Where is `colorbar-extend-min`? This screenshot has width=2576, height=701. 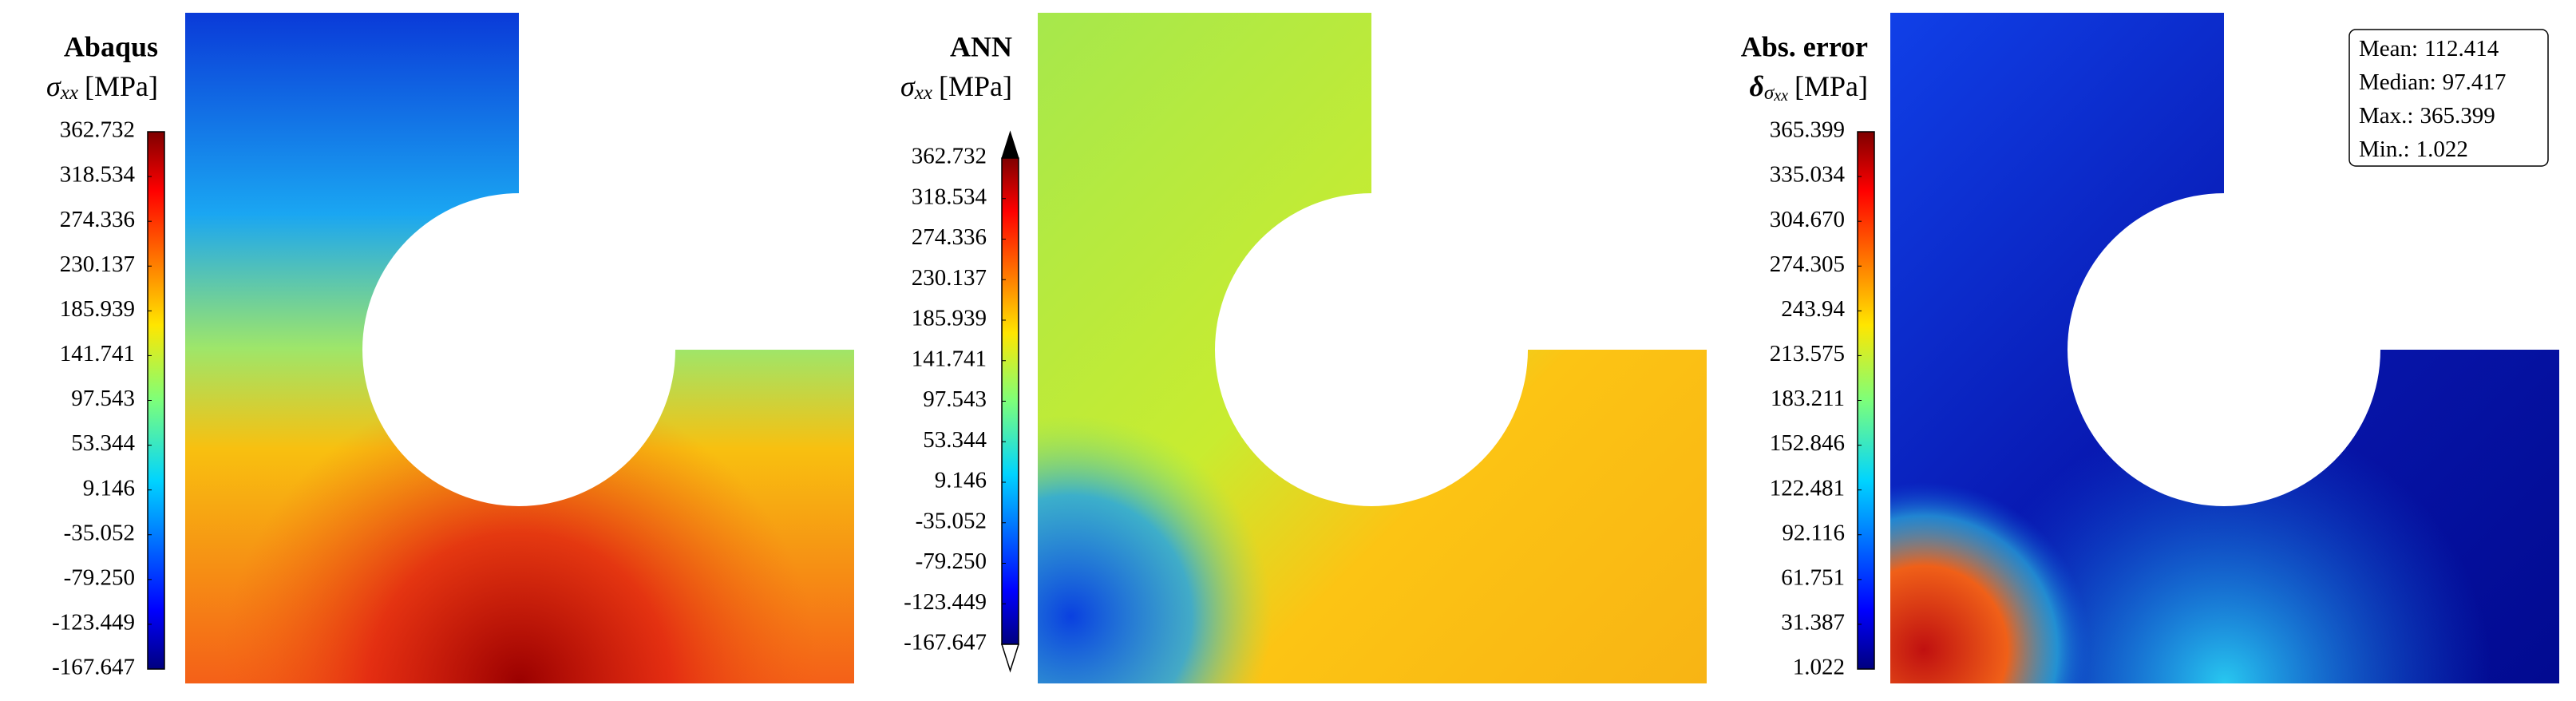 colorbar-extend-min is located at coordinates (1010, 659).